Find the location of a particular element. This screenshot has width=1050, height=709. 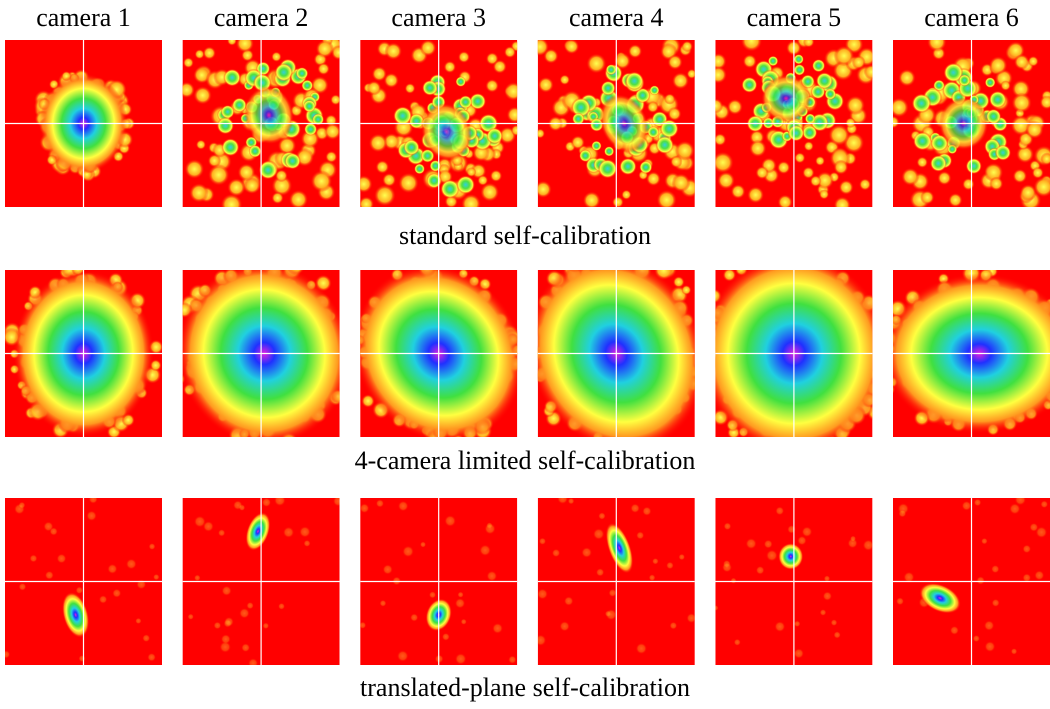

column-header: camera 5 is located at coordinates (794, 17).